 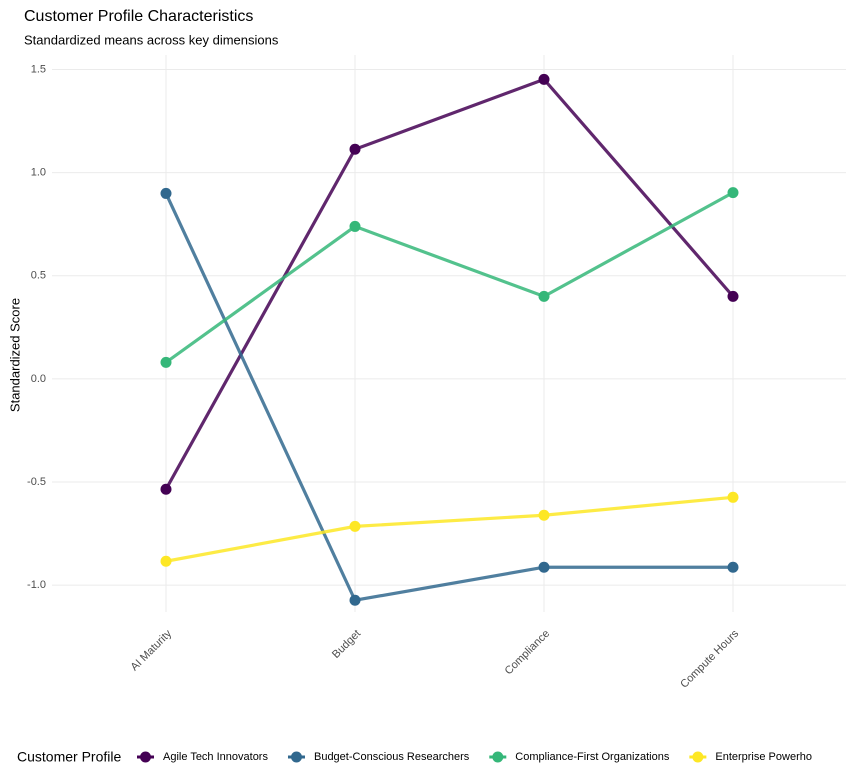 What do you see at coordinates (346, 644) in the screenshot?
I see `x-tick-label: Budget` at bounding box center [346, 644].